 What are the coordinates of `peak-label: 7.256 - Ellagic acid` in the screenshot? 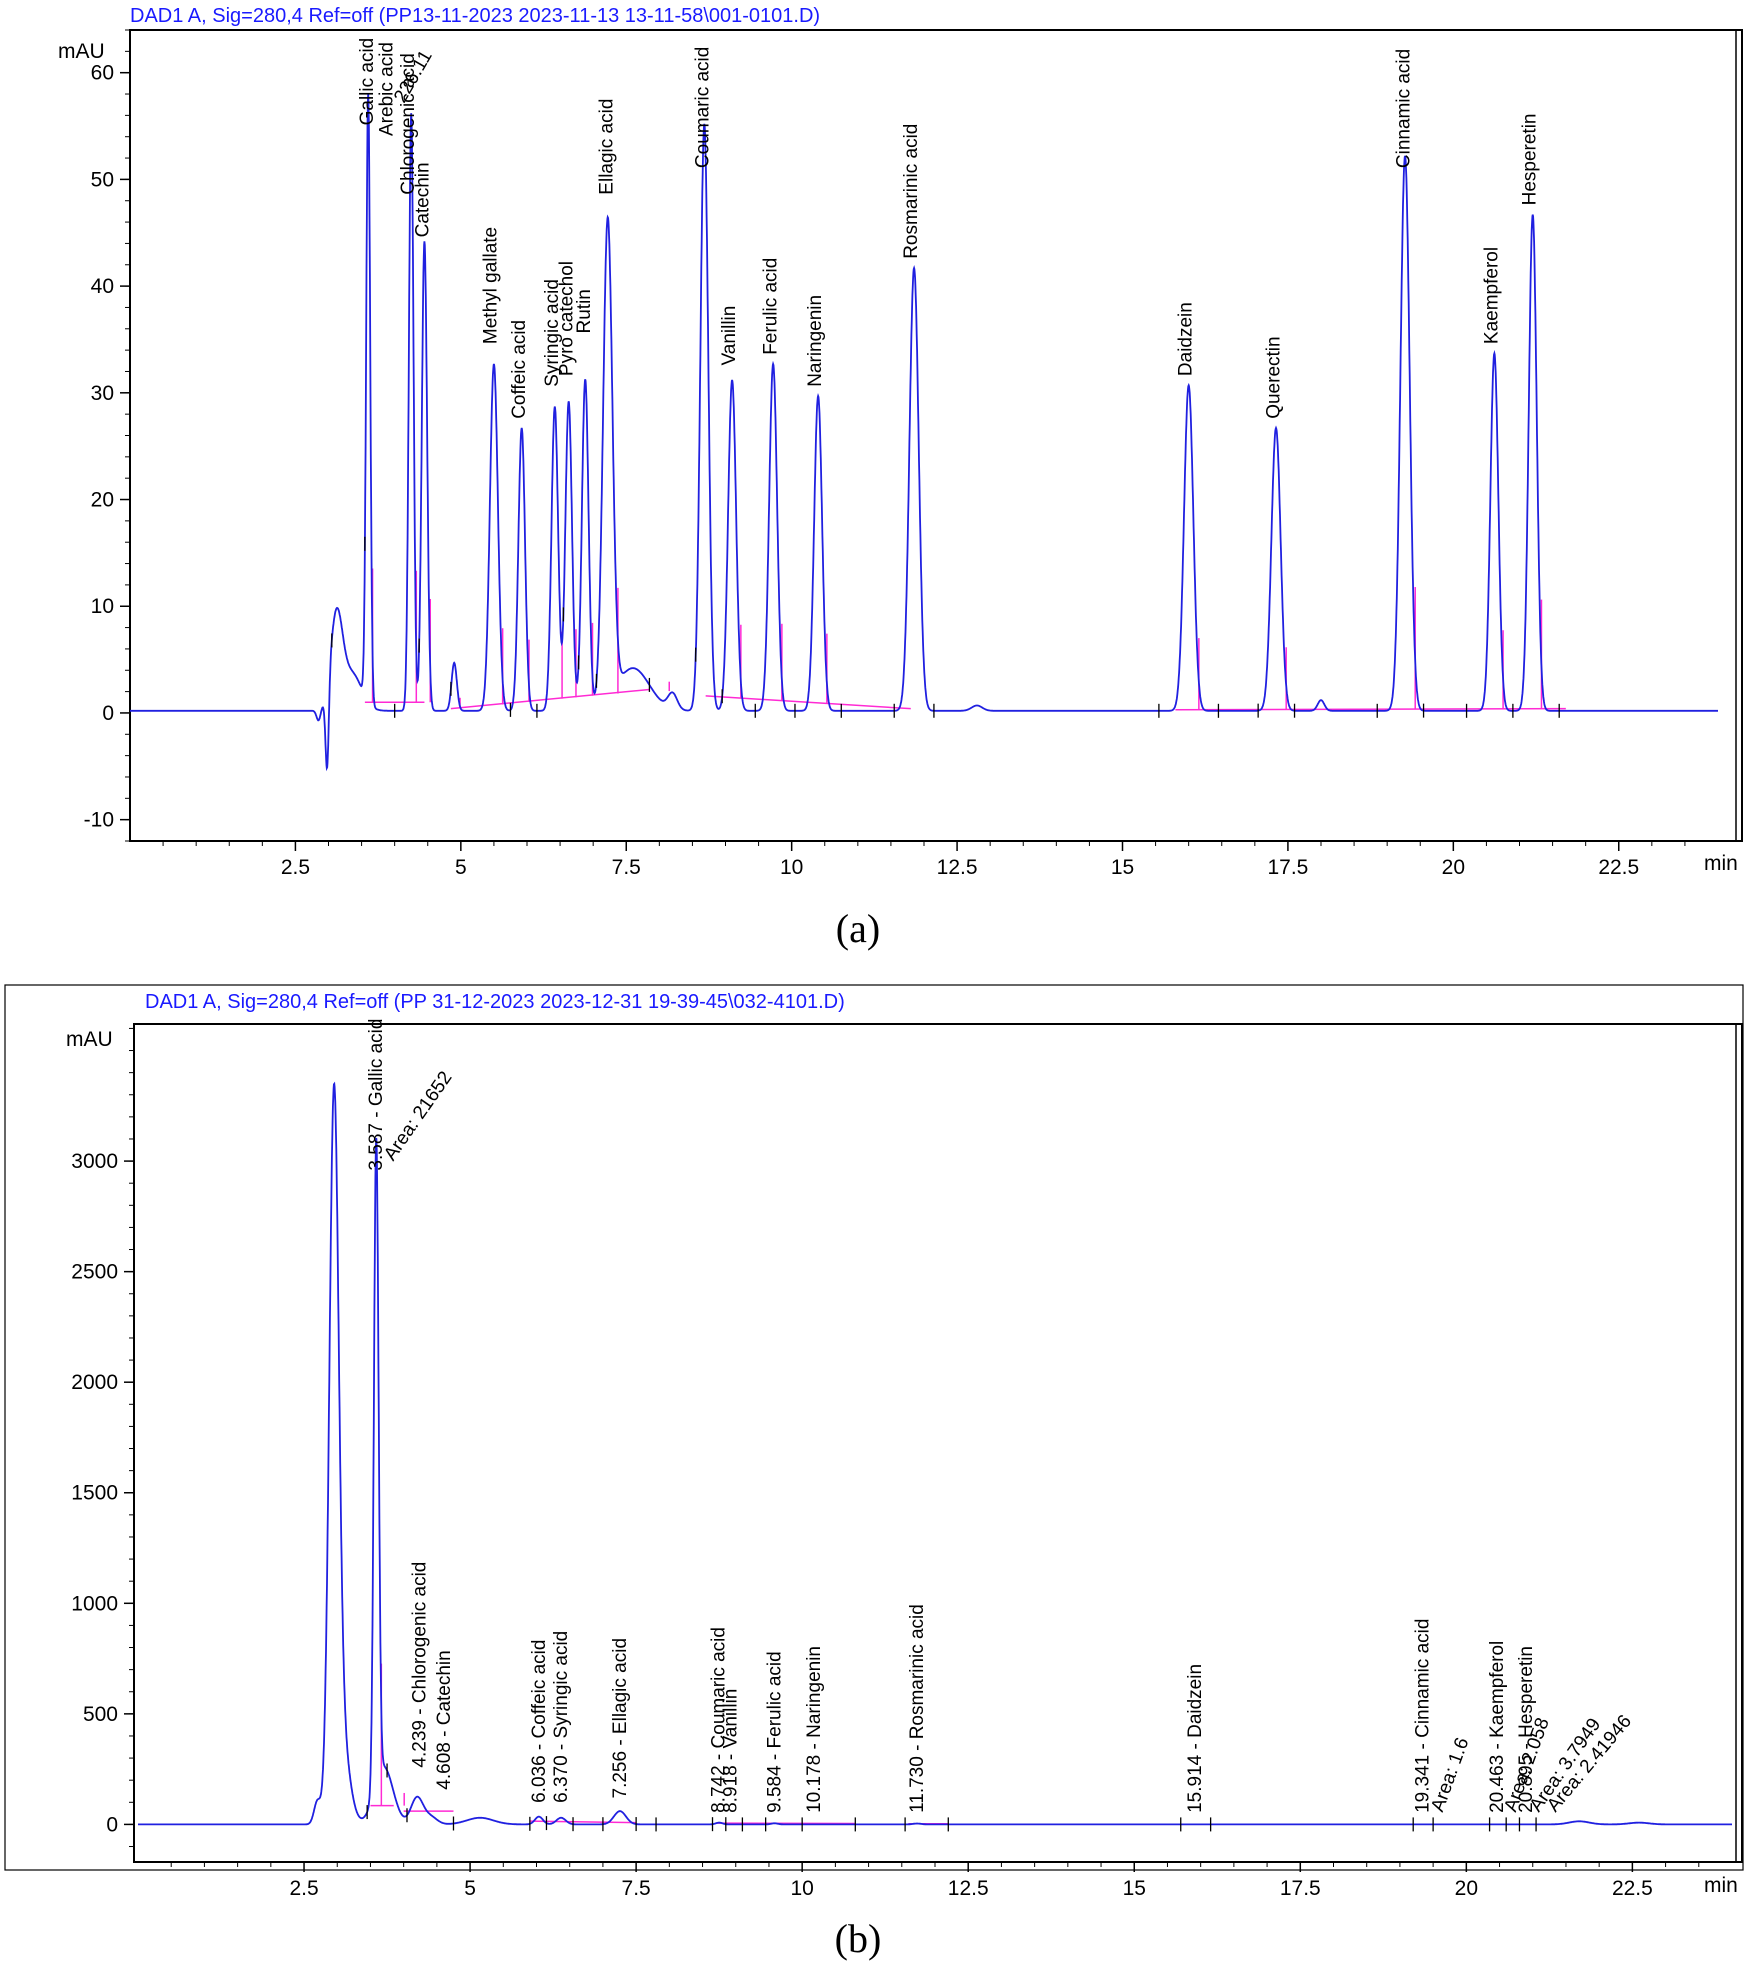 It's located at (620, 1718).